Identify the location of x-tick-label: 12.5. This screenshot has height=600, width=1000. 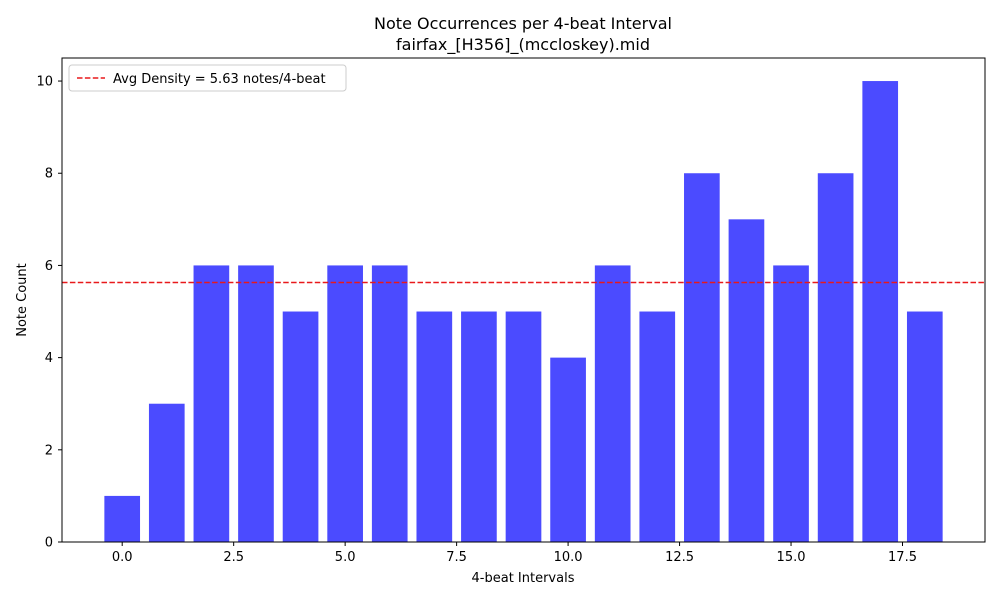
(679, 557).